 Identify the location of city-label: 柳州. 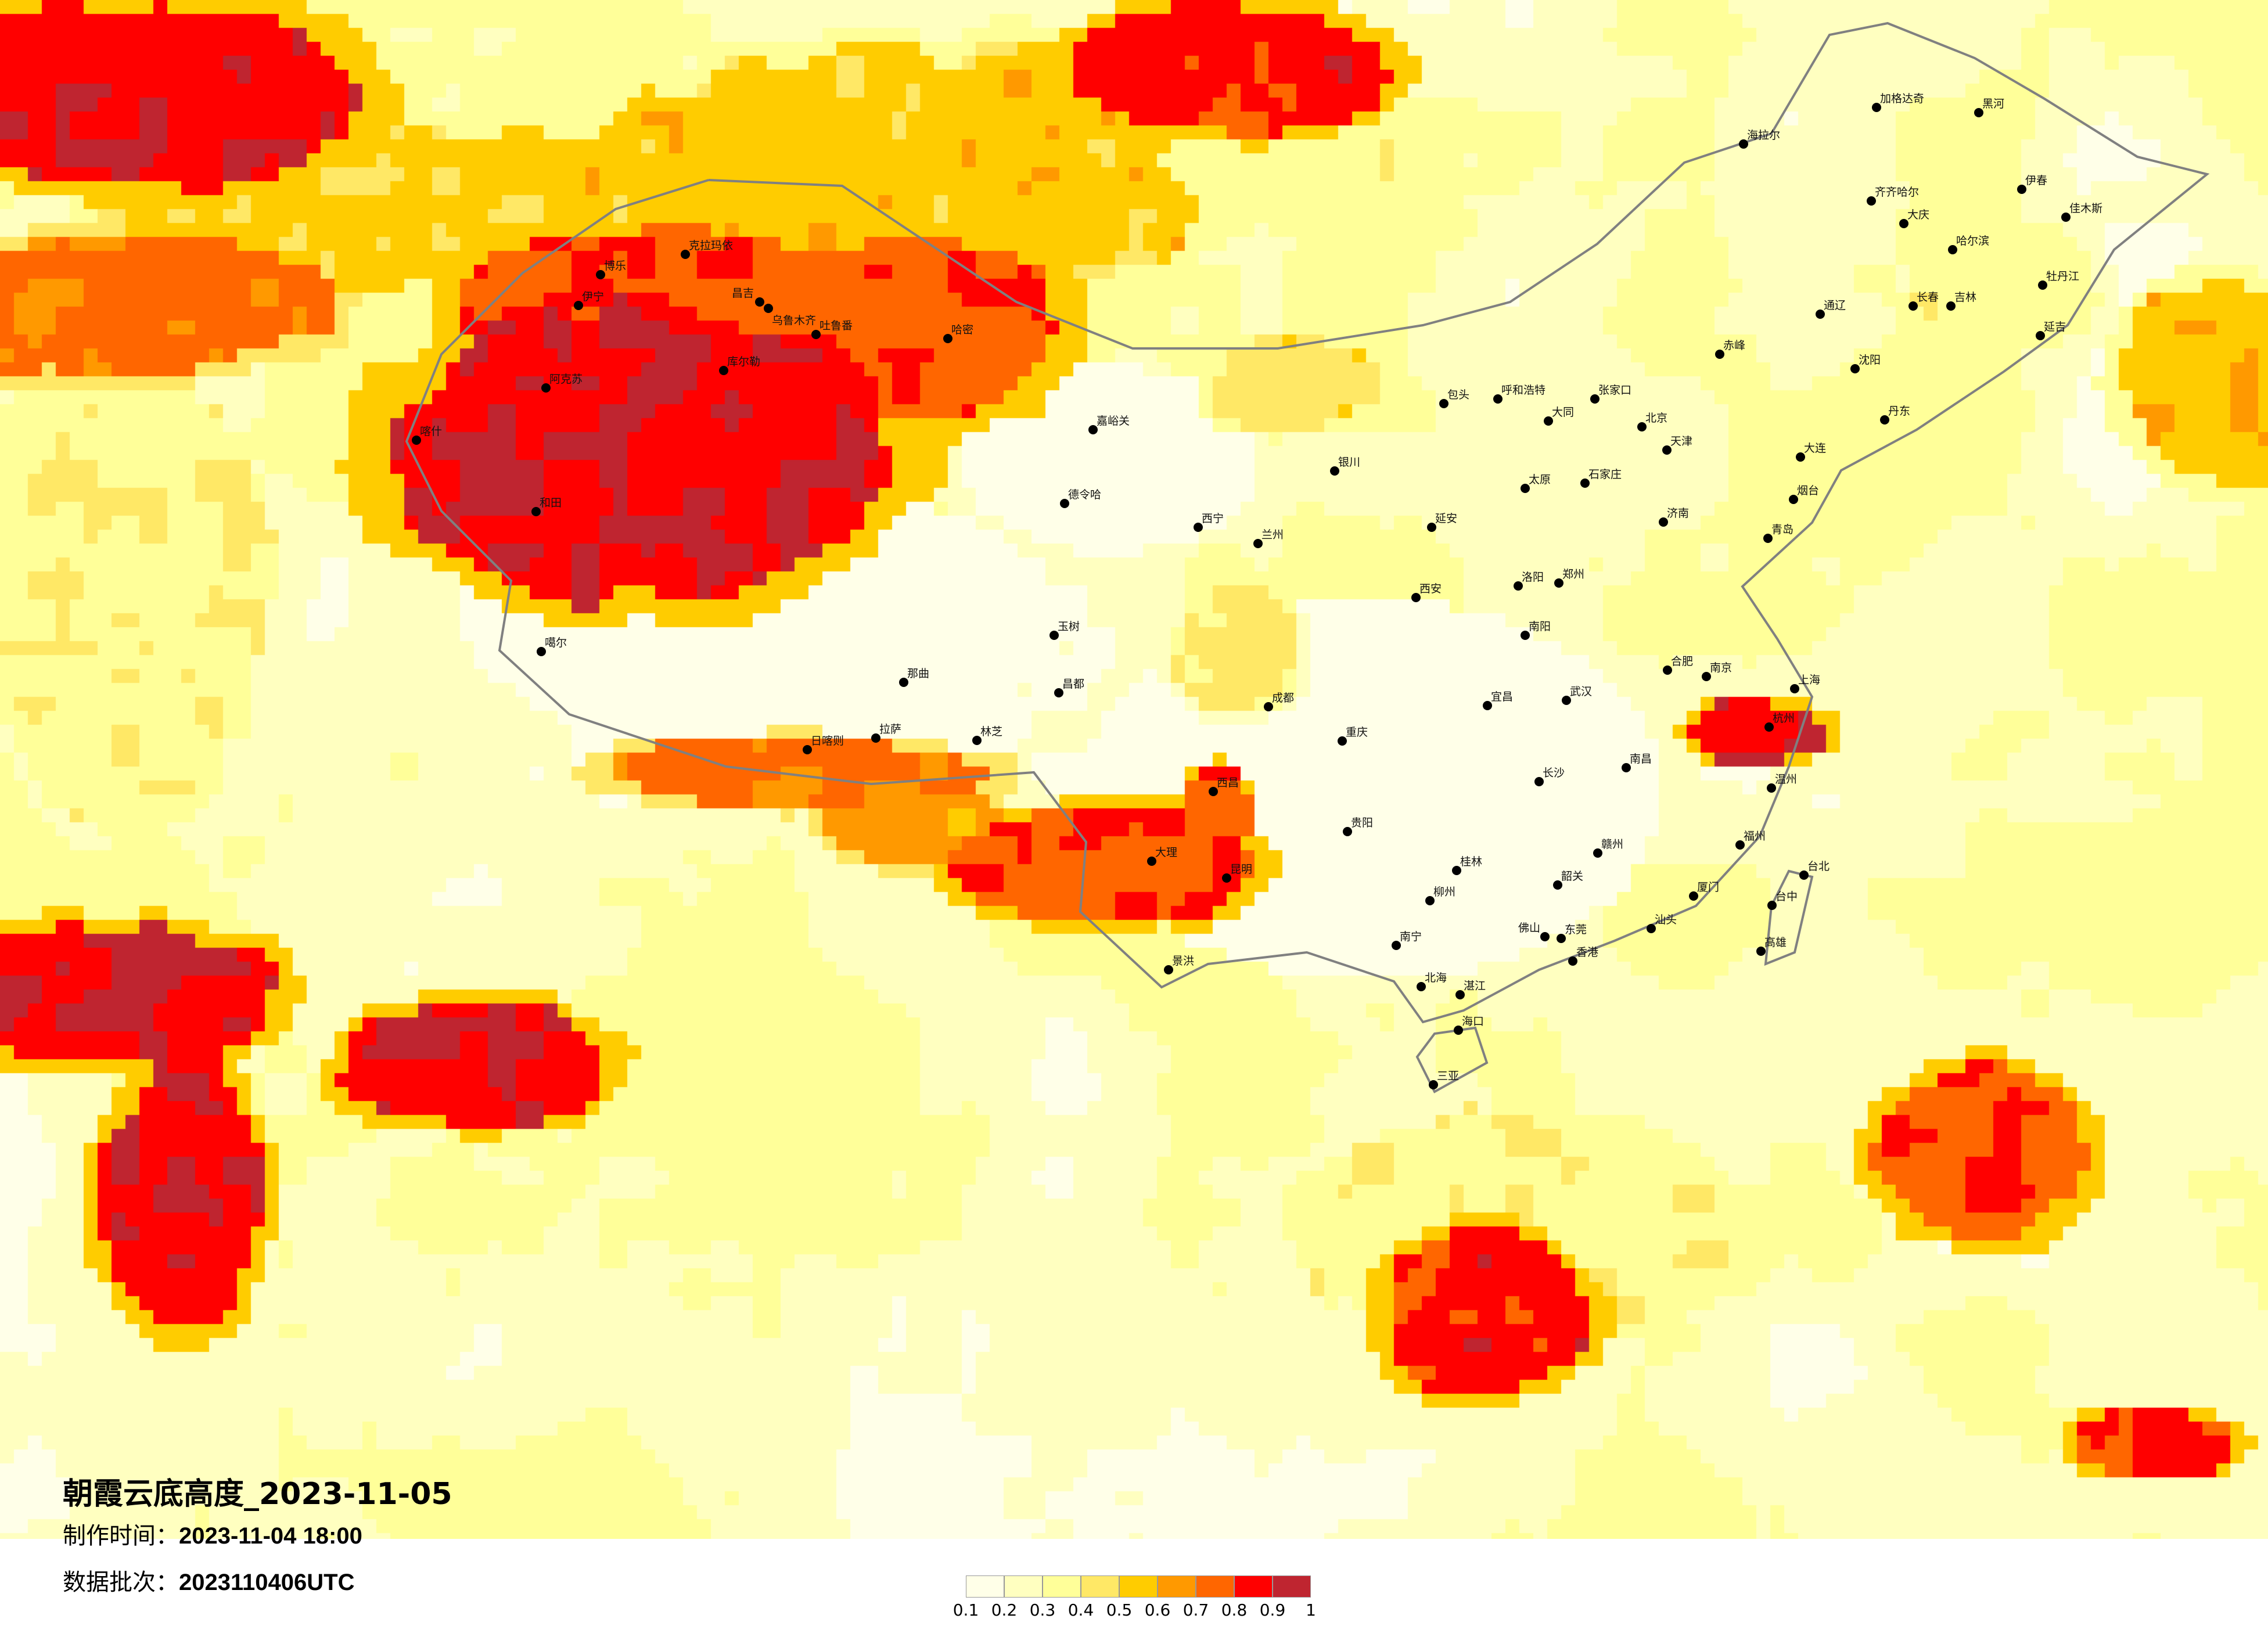
(1444, 892).